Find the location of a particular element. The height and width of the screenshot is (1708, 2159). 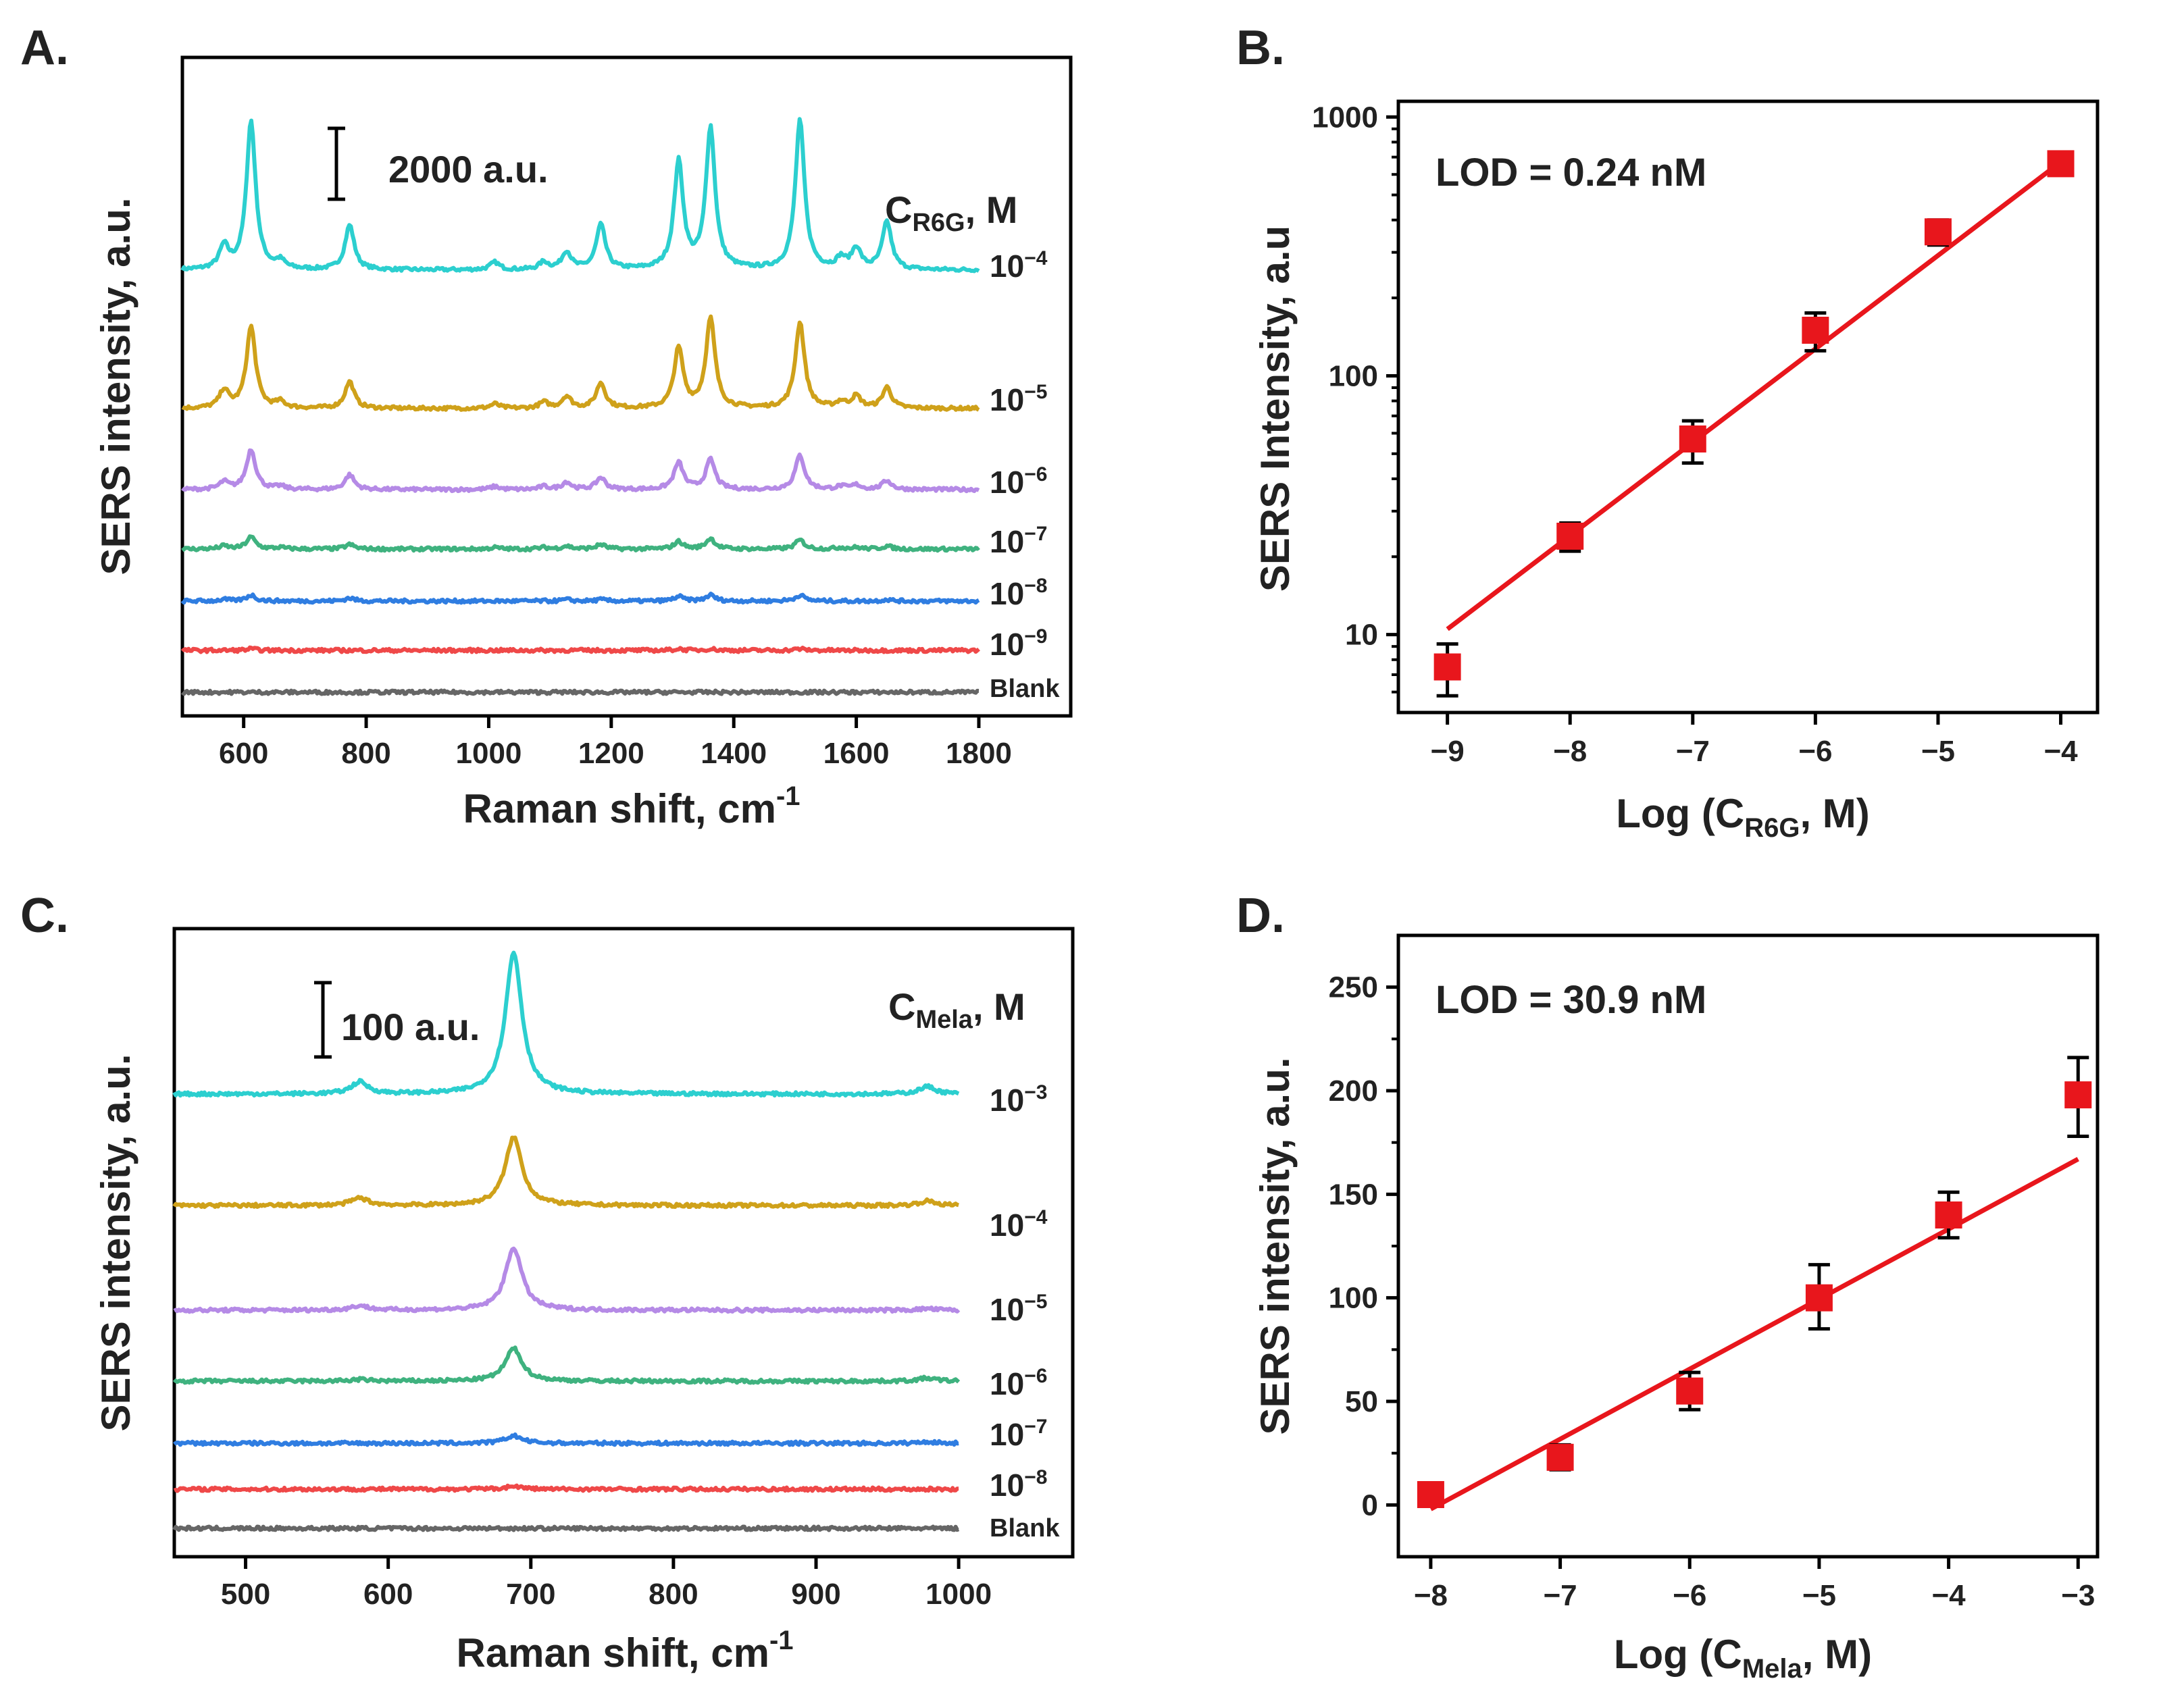

panel-c-scale-bar-label: 100 a.u. is located at coordinates (410, 1027).